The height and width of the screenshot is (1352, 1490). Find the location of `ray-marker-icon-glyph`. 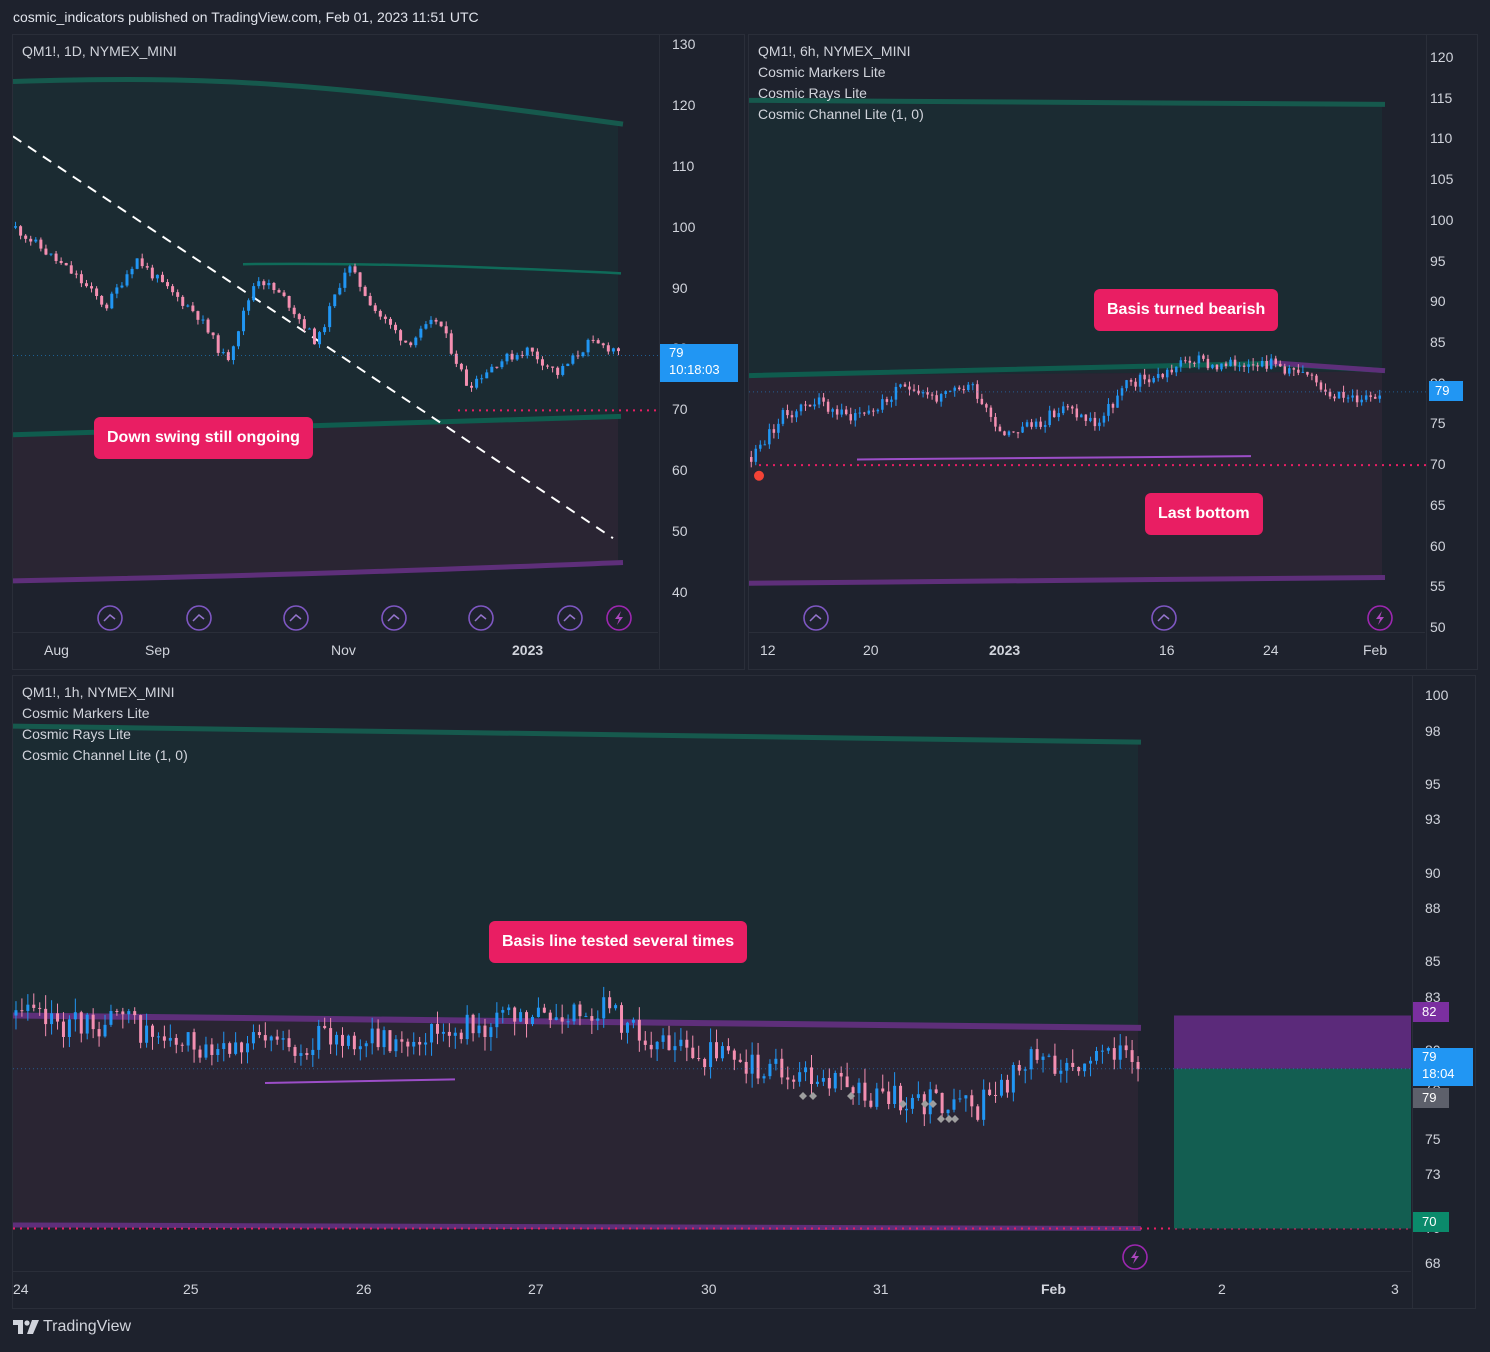

ray-marker-icon-glyph is located at coordinates (295, 617).